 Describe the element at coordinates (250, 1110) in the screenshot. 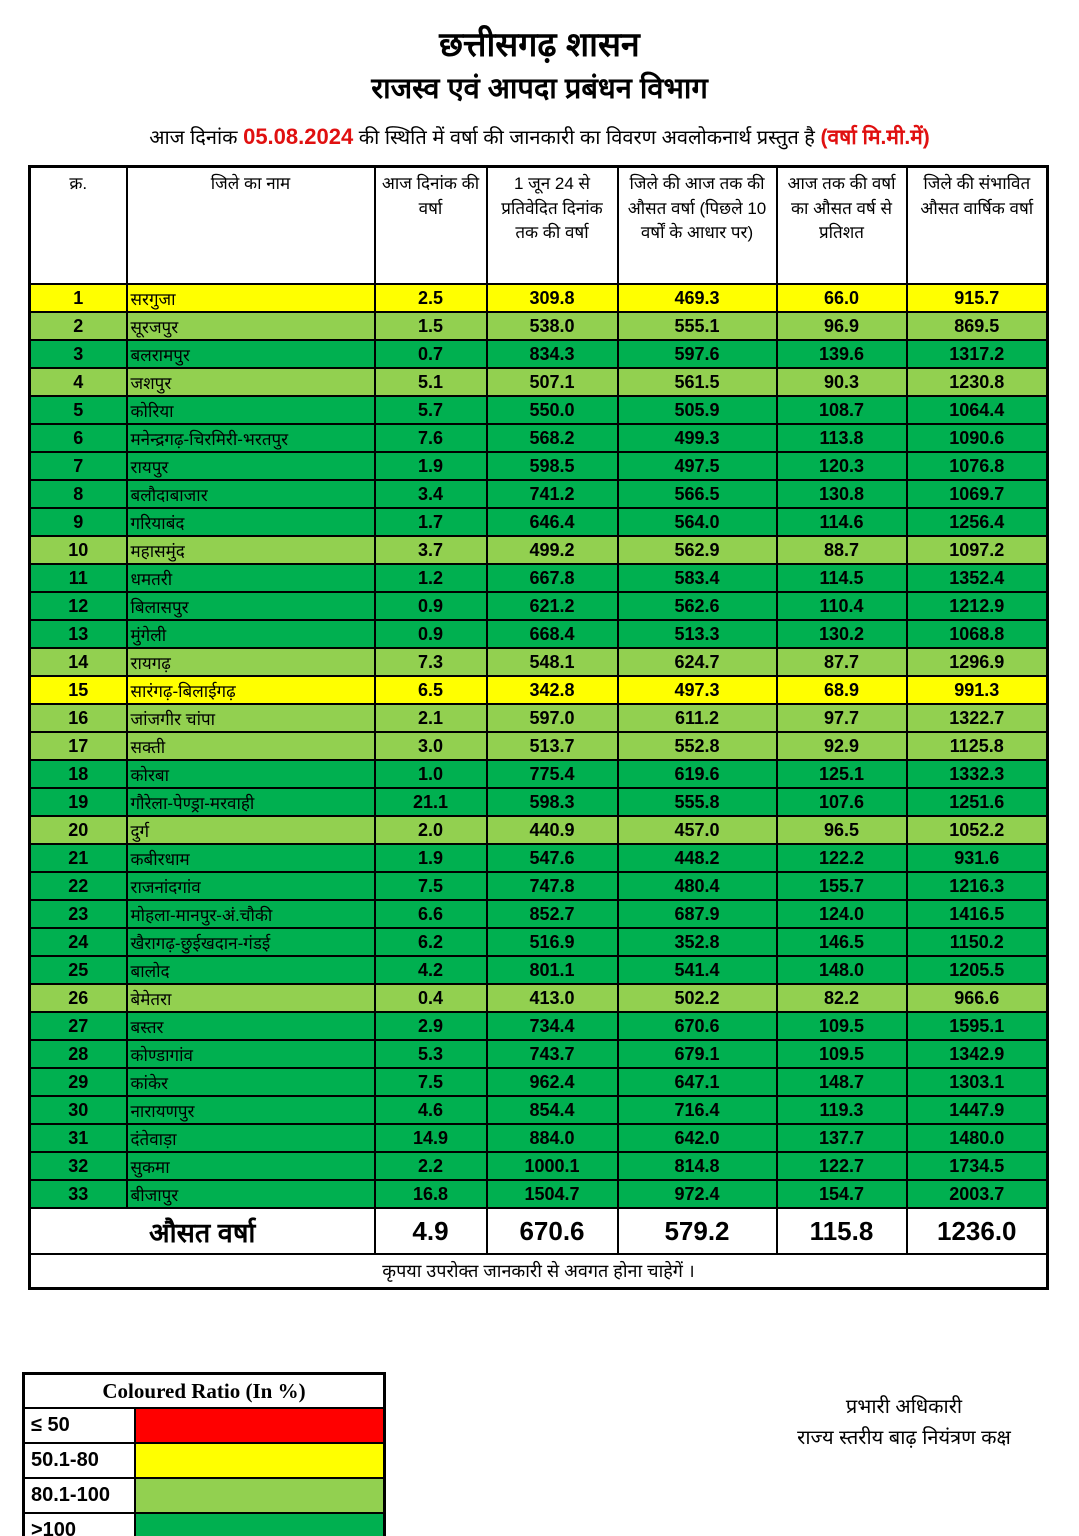

I see `cell-district: नारायणपुर` at that location.